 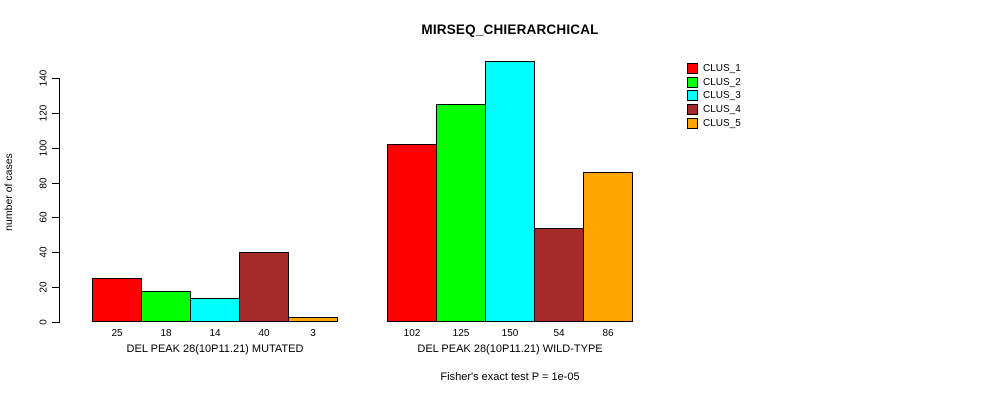 What do you see at coordinates (44, 217) in the screenshot?
I see `y-tick-label: 60` at bounding box center [44, 217].